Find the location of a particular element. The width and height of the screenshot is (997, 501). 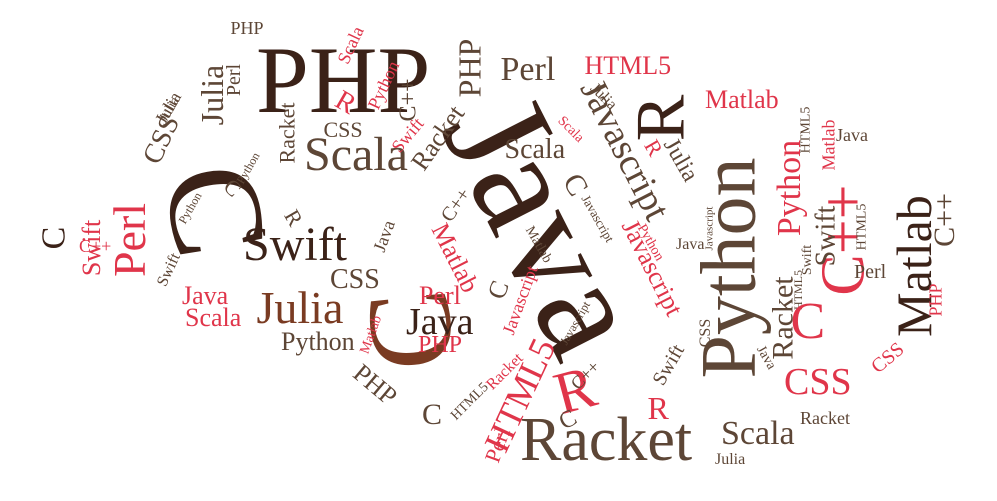

word-r: R is located at coordinates (658, 408).